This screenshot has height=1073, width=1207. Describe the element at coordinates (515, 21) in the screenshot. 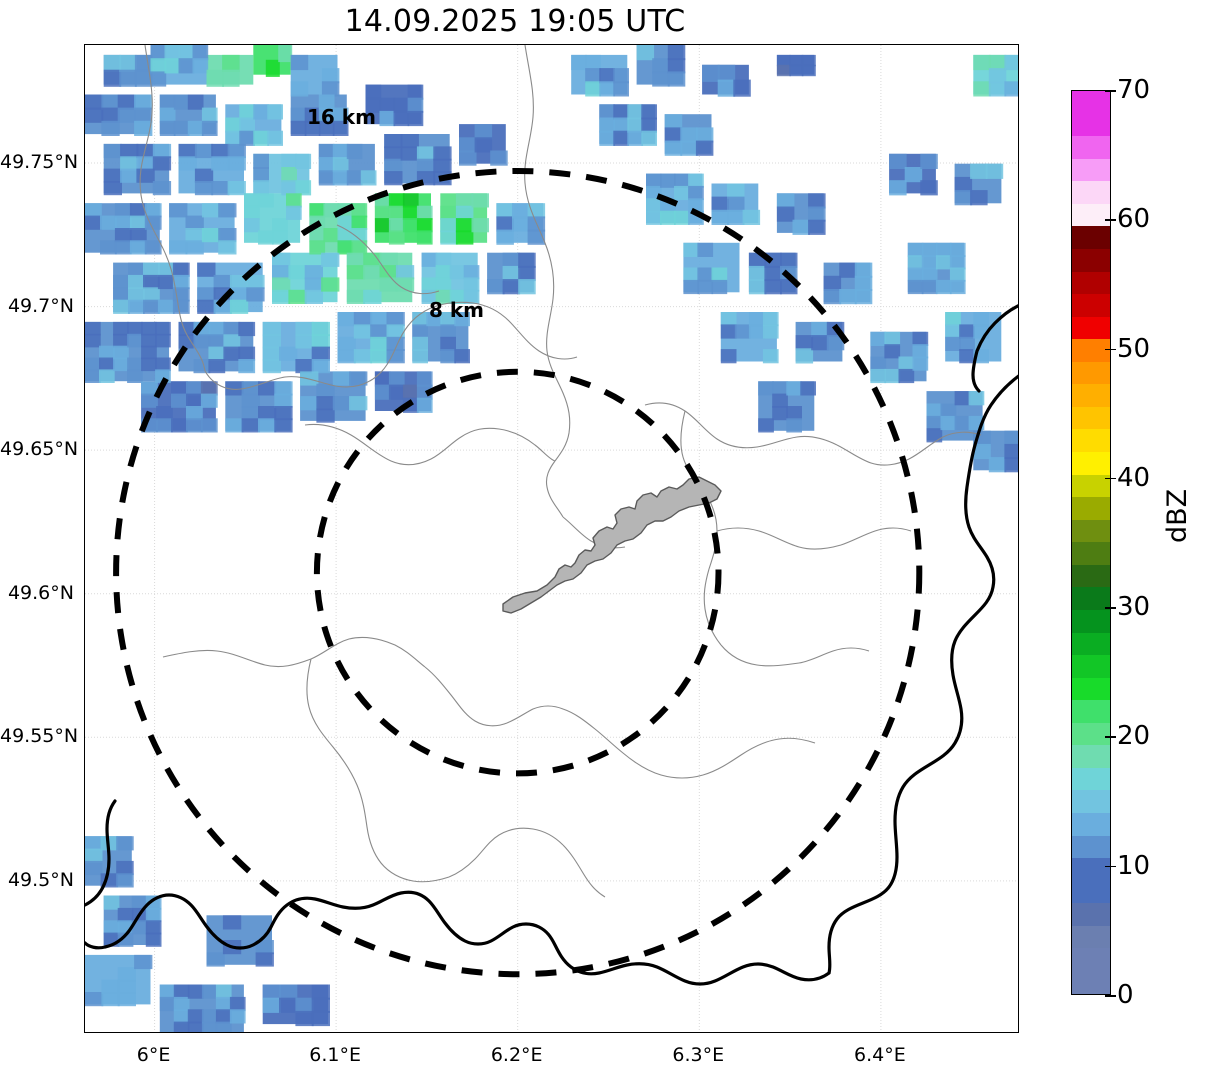

I see `page-title: 14.09.2025 19:05 UTC` at that location.